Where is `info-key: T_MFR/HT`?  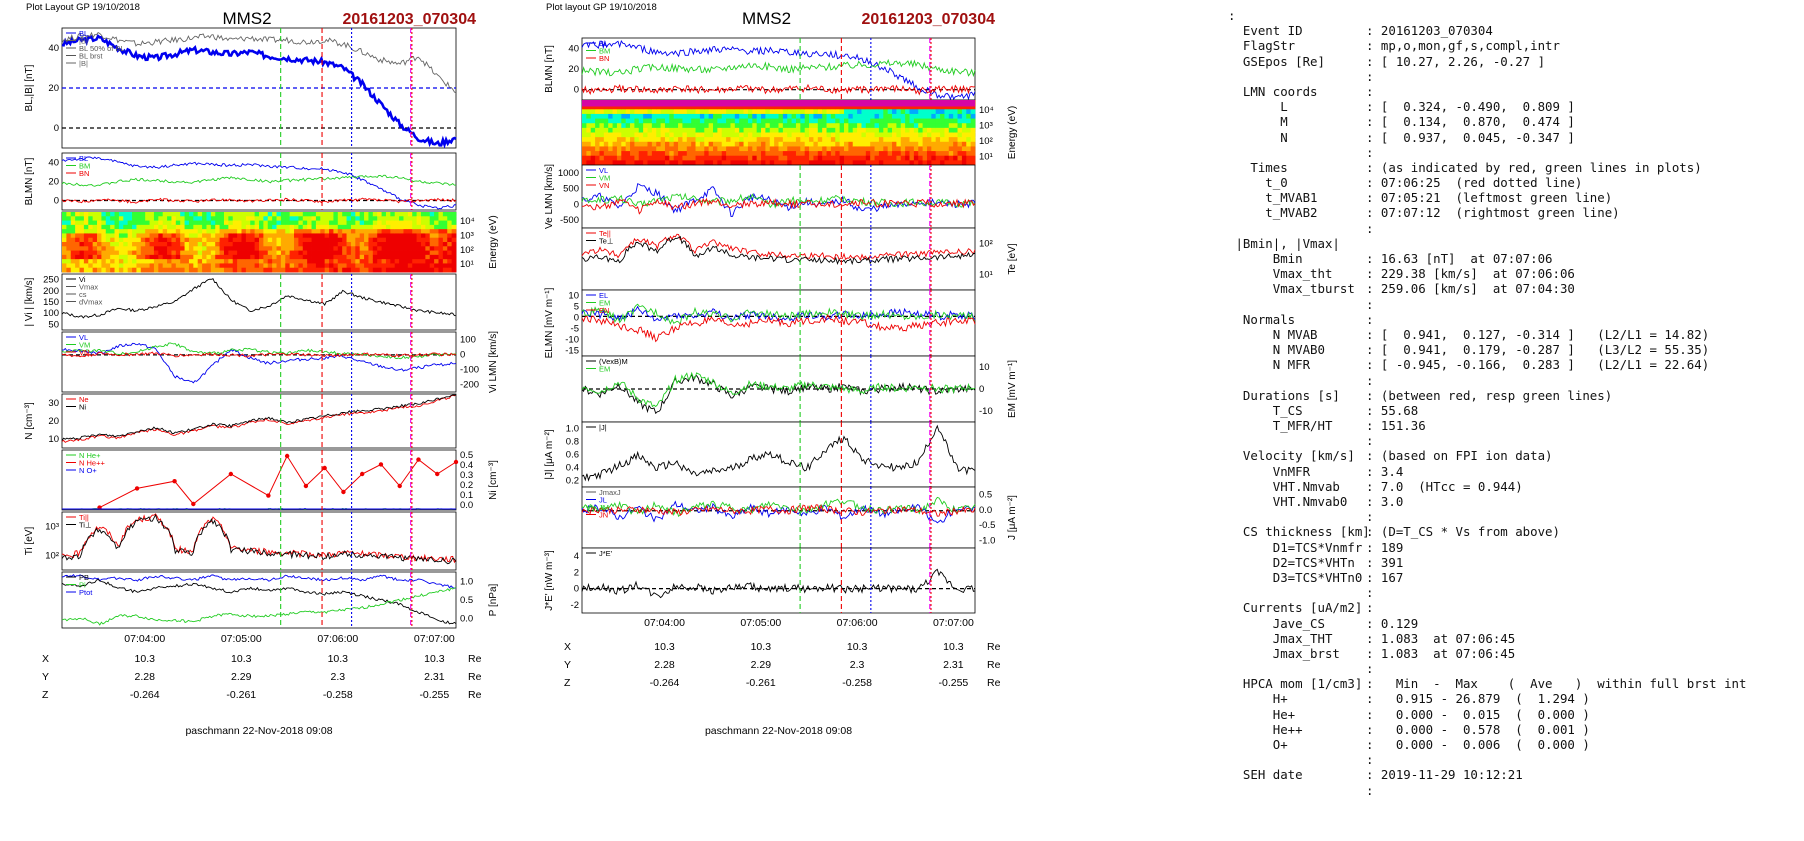 info-key: T_MFR/HT is located at coordinates (1280, 426).